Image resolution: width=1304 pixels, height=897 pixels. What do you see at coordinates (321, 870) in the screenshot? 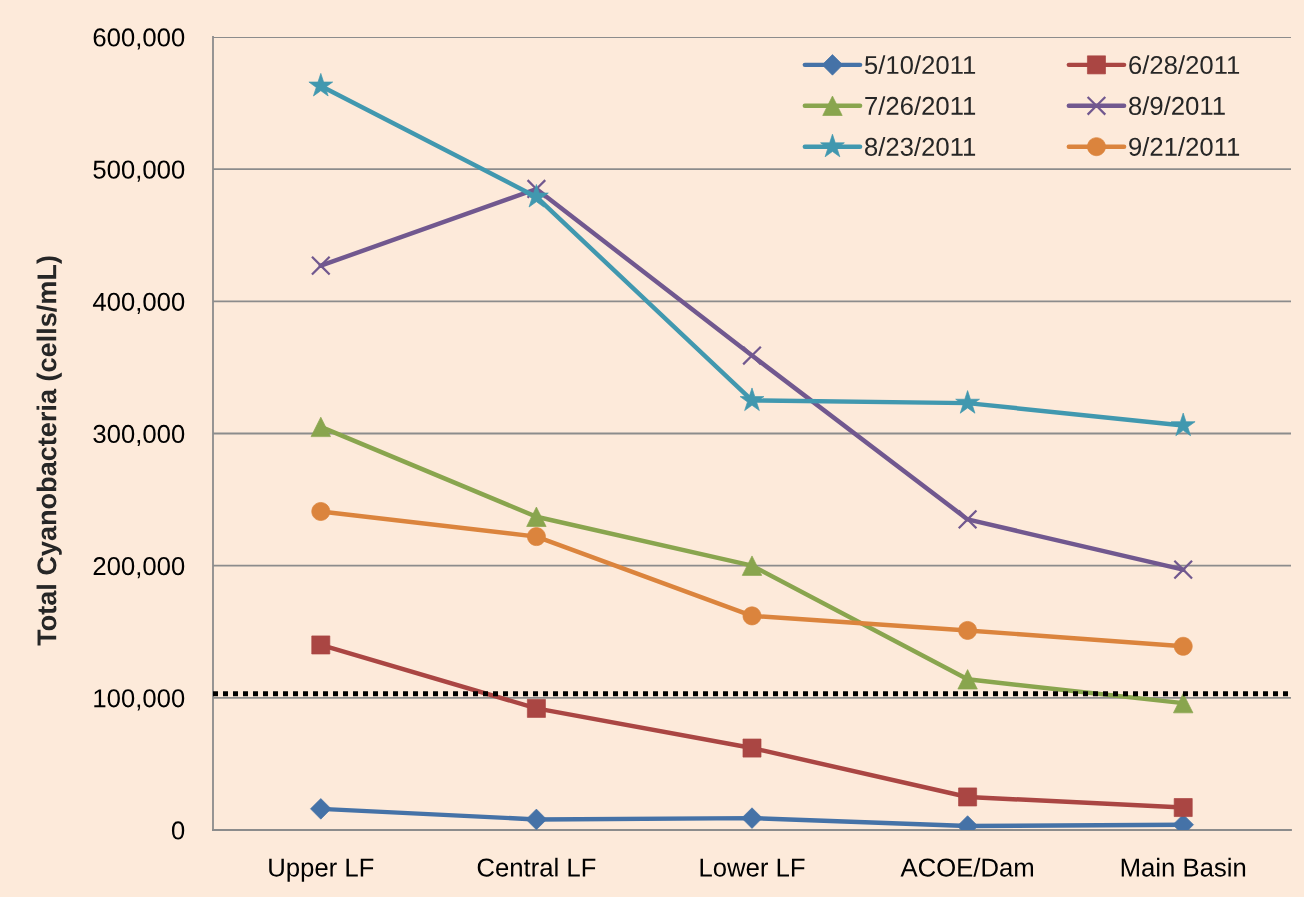
I see `x-tick-label: Upper LF` at bounding box center [321, 870].